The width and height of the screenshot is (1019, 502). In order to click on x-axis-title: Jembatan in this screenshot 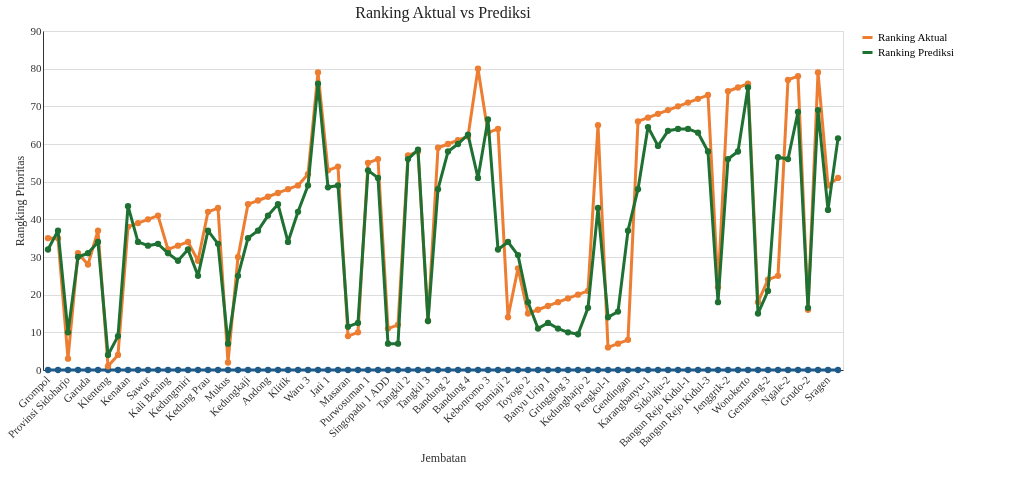, I will do `click(443, 458)`.